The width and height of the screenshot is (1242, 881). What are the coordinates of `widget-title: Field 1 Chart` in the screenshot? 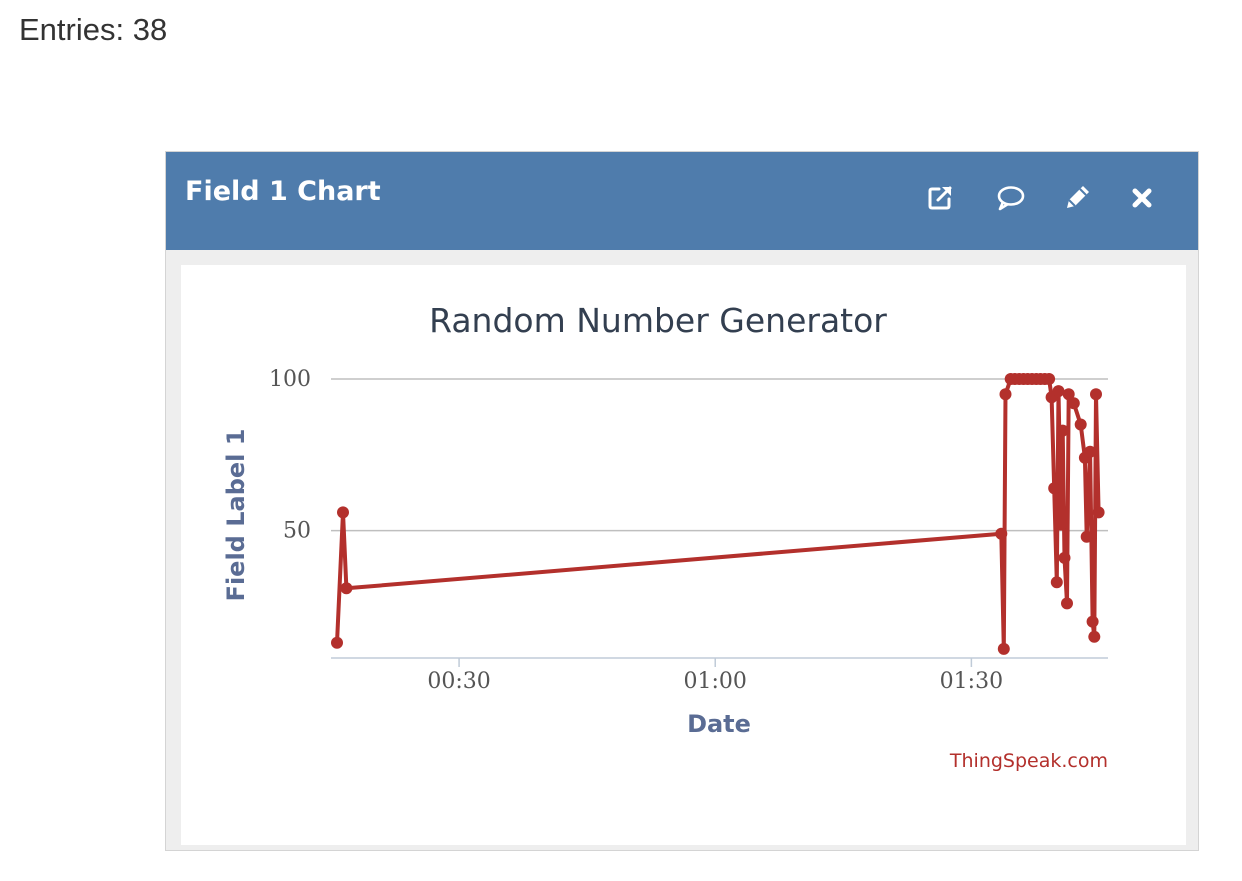 It's located at (283, 191).